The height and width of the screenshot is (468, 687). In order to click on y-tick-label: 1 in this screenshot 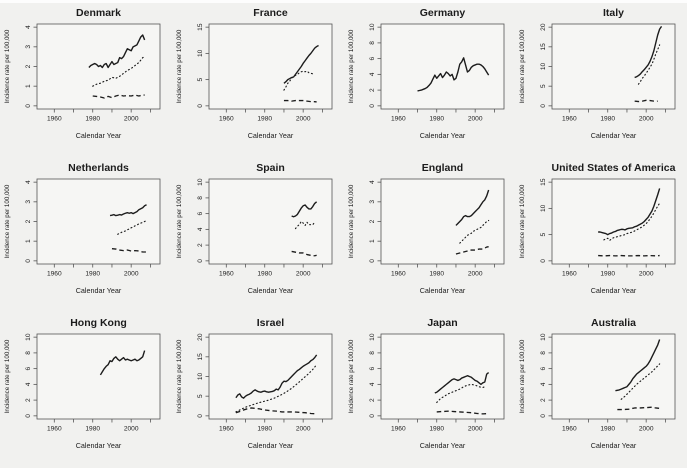, I will do `click(372, 241)`.